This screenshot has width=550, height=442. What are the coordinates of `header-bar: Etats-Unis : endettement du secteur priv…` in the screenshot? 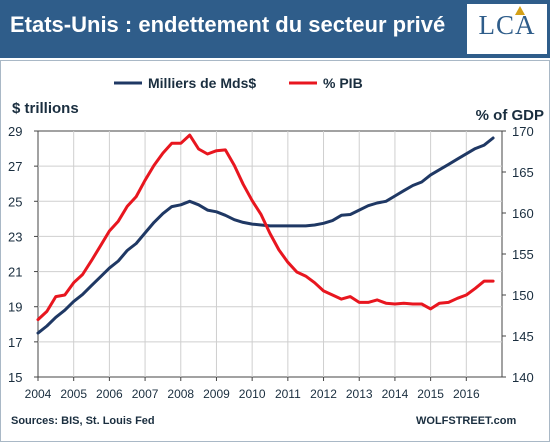 It's located at (275, 29).